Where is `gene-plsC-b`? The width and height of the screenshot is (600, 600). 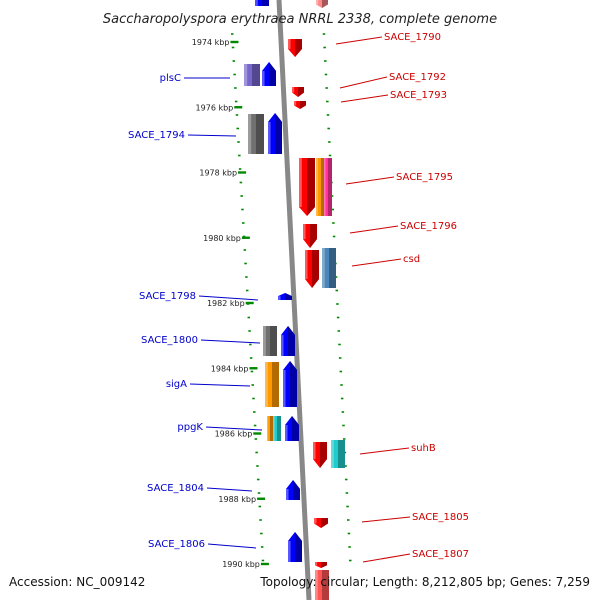 gene-plsC-b is located at coordinates (269, 74).